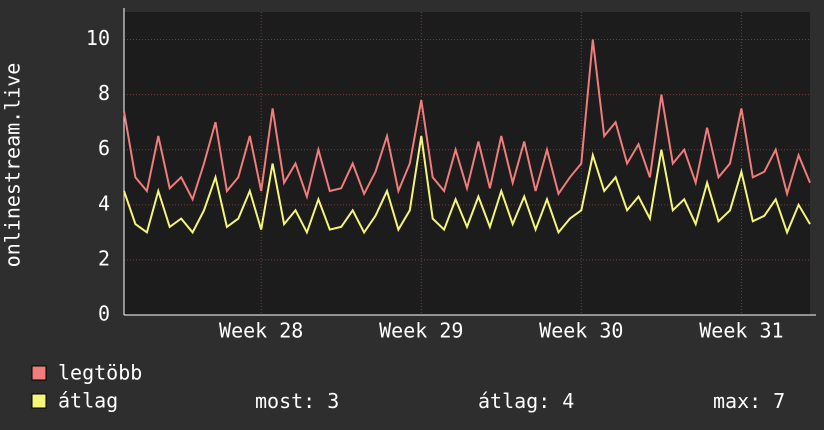  What do you see at coordinates (514, 401) in the screenshot?
I see `stat-label: átlag:` at bounding box center [514, 401].